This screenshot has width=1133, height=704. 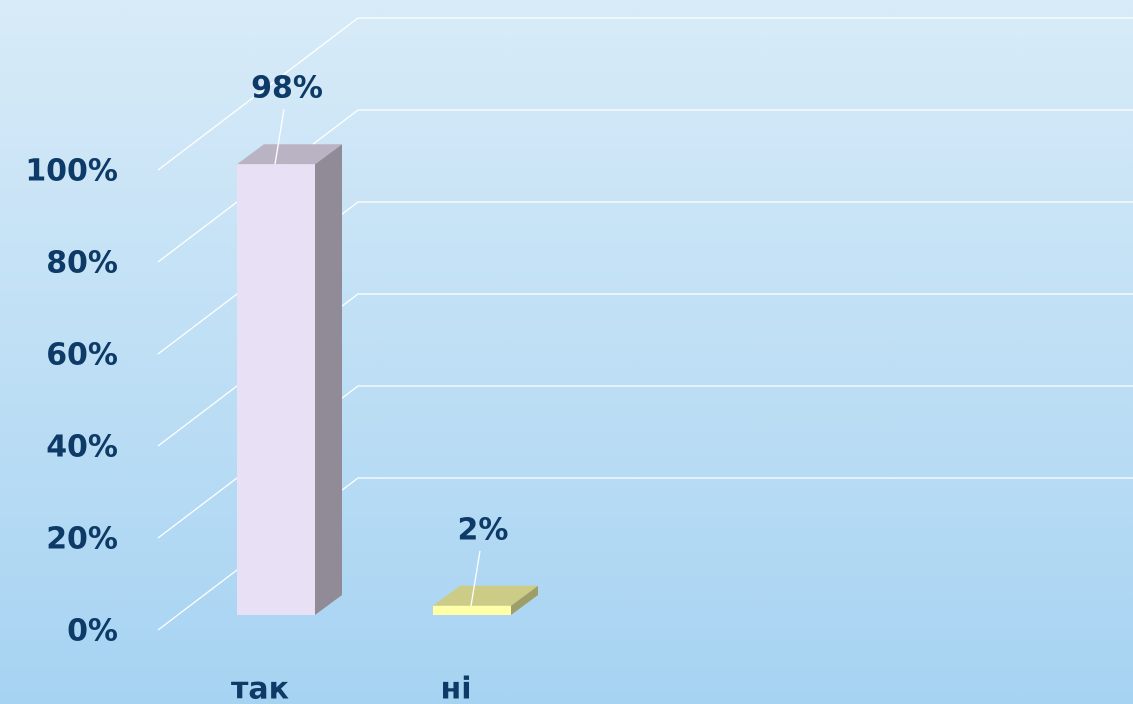 What do you see at coordinates (82, 539) in the screenshot?
I see `y-tick-label: 20%` at bounding box center [82, 539].